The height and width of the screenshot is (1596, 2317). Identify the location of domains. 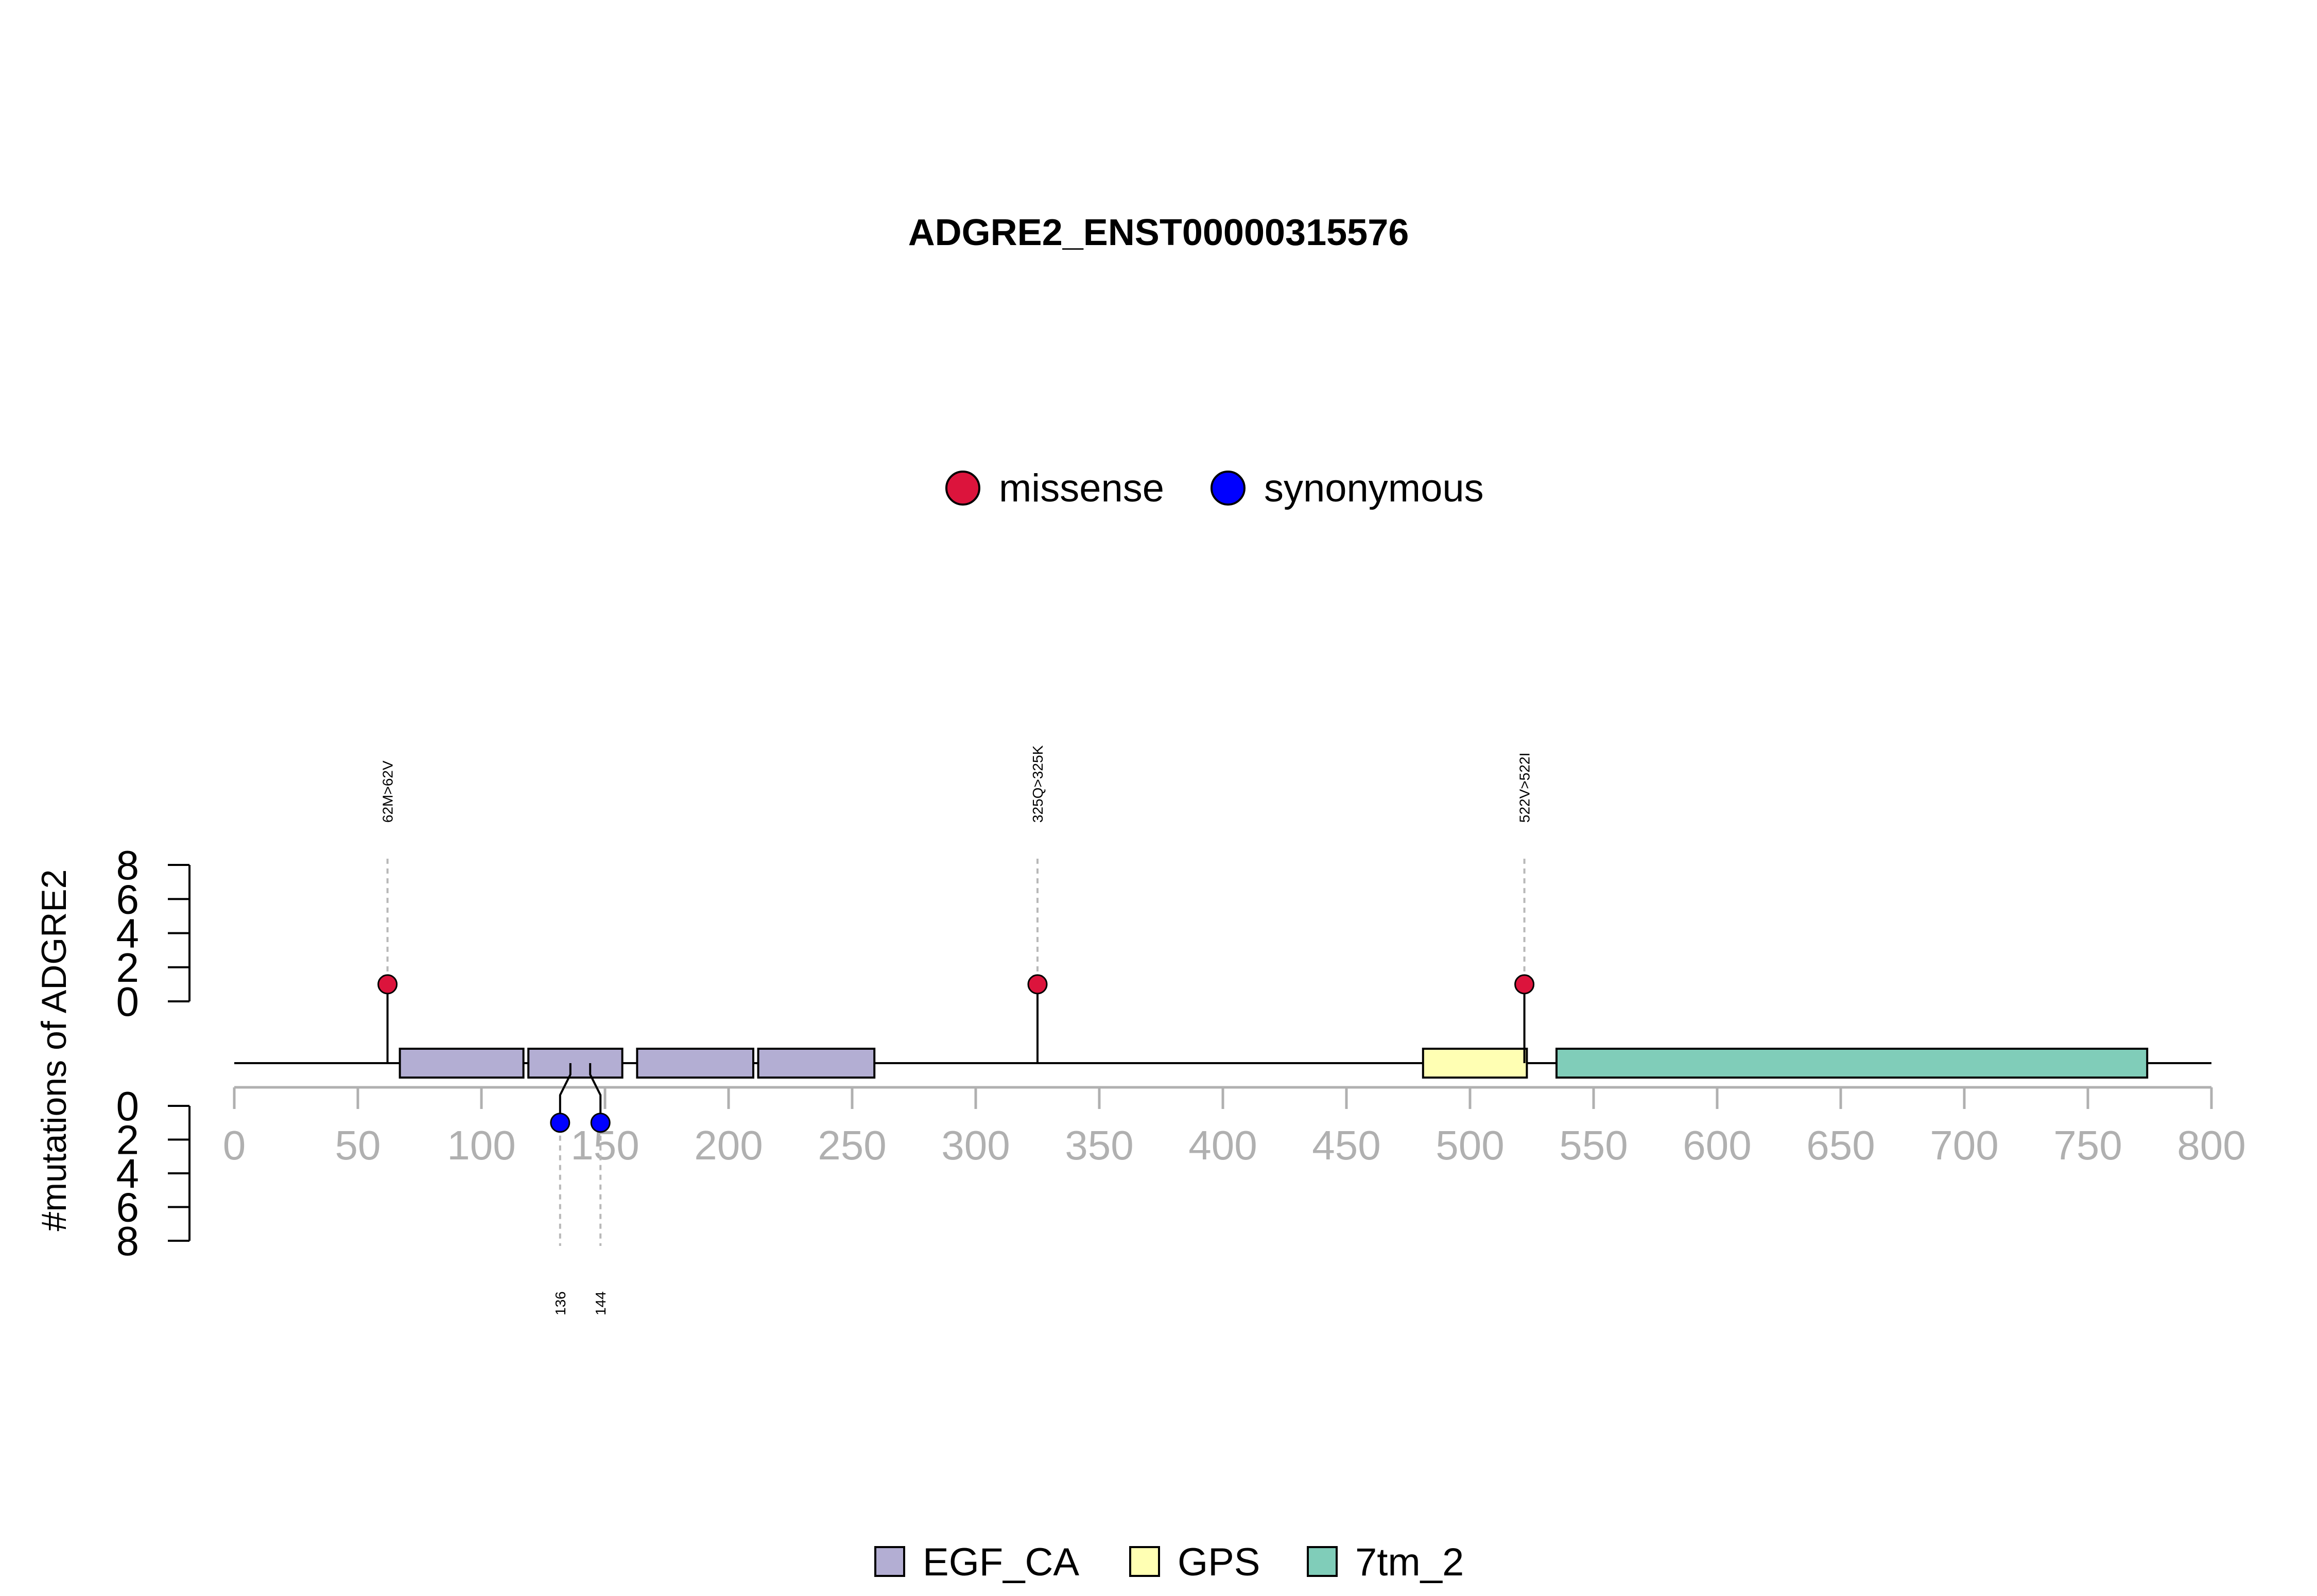
(1274, 1063).